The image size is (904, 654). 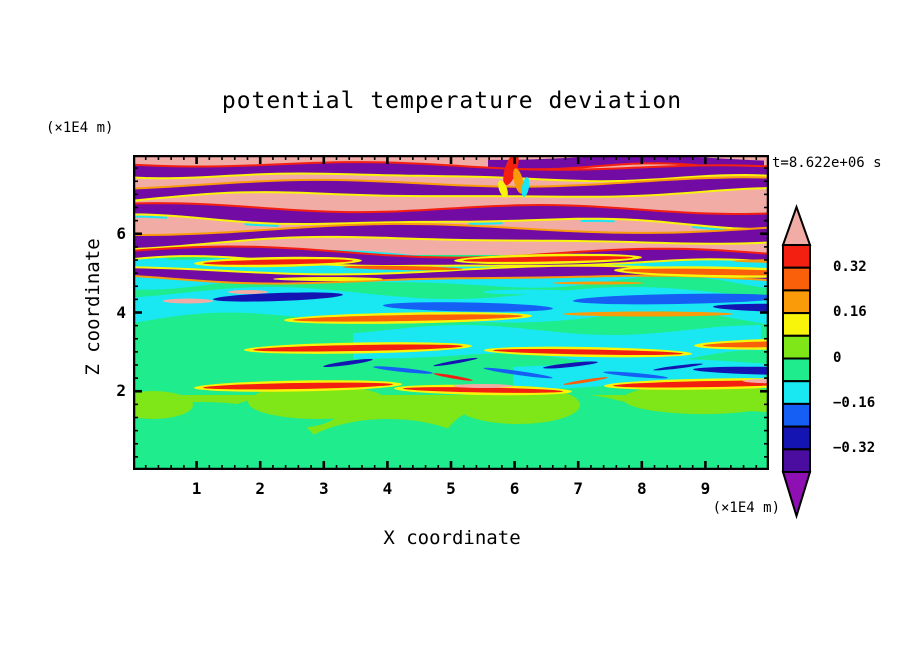 I want to click on plot-title: potential temperature deviation, so click(x=452, y=101).